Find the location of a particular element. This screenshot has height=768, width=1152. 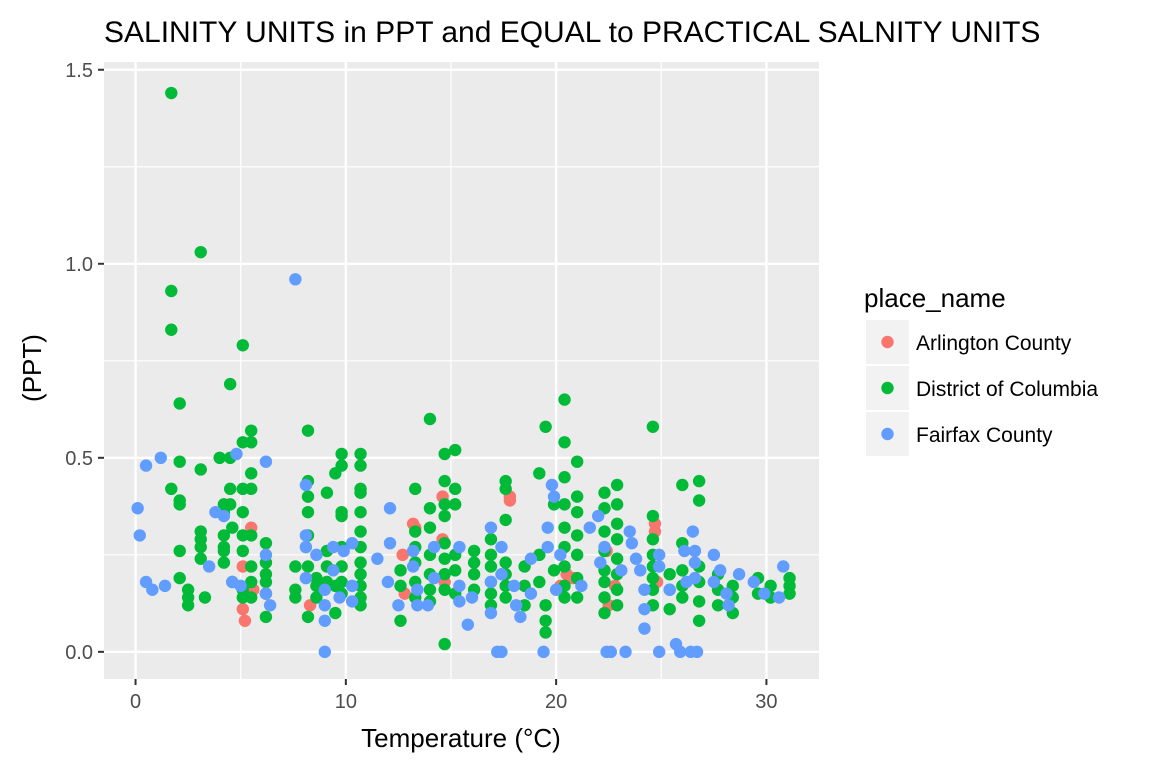

x-tick-label: 10 is located at coordinates (346, 702).